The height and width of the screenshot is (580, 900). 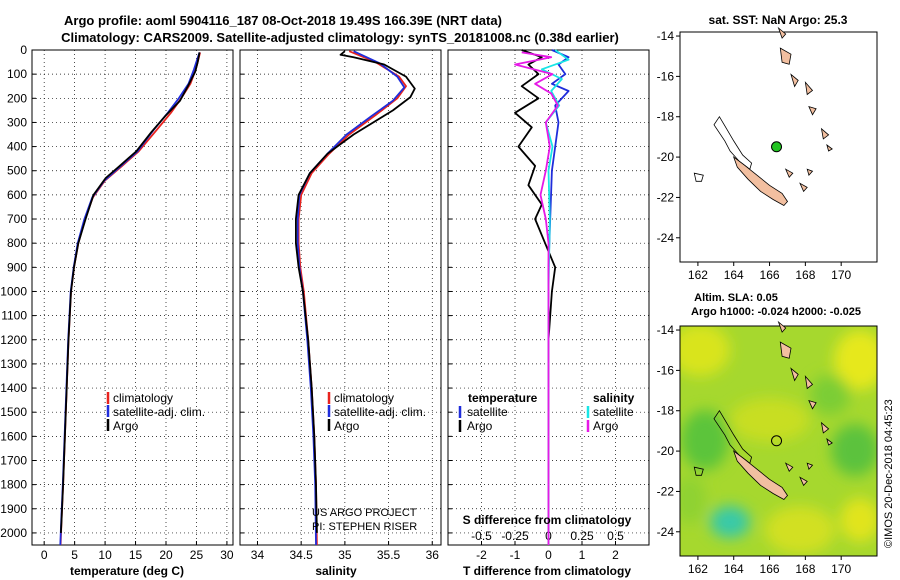 I want to click on salinity-tick-labels: 34 34.5 35 35.5 36, so click(x=345, y=555).